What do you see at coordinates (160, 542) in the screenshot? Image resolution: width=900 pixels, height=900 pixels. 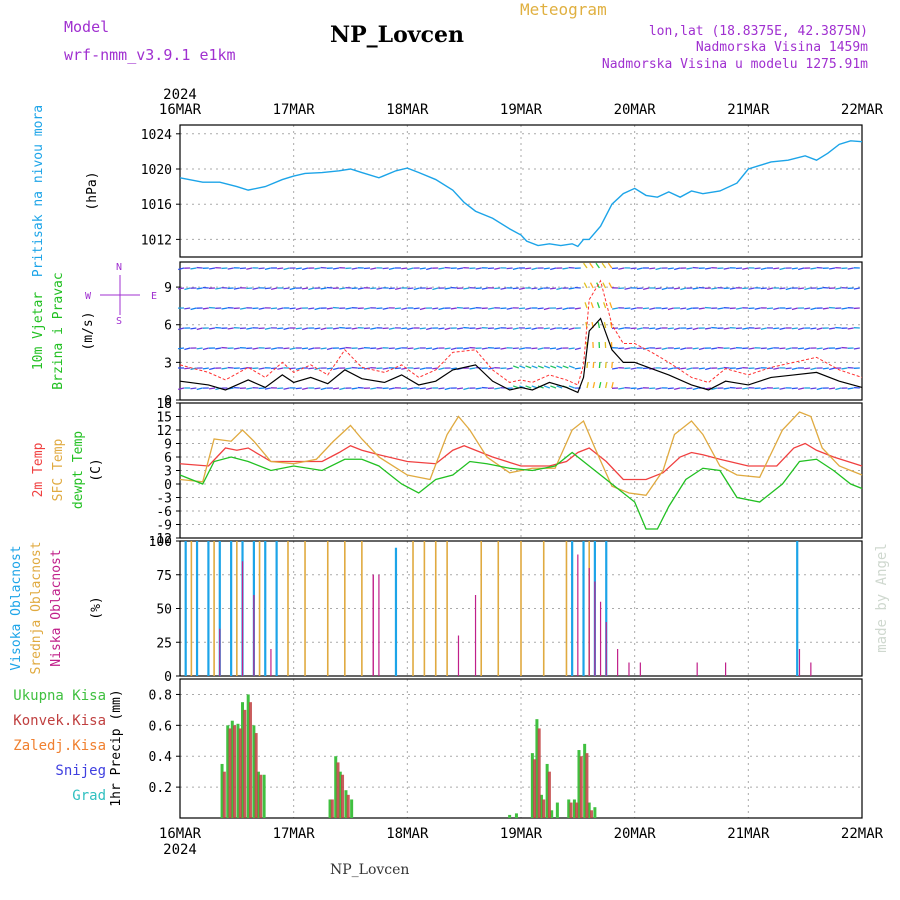 I see `y-tick-label: 100` at bounding box center [160, 542].